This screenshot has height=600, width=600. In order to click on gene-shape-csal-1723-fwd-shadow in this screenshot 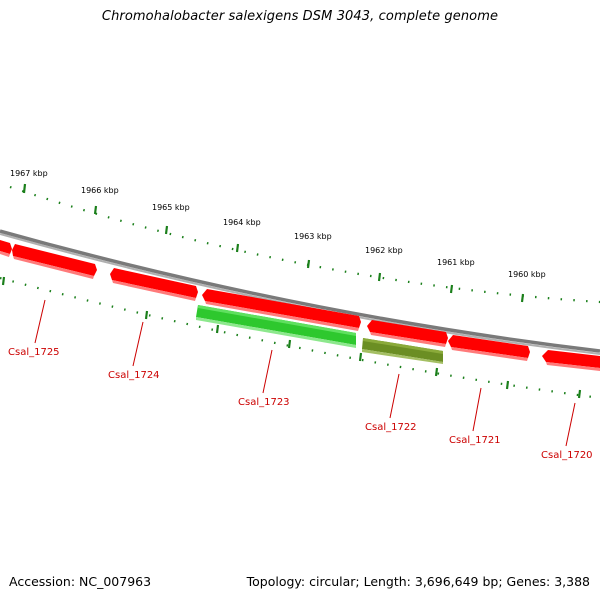, I will do `click(282, 316)`.